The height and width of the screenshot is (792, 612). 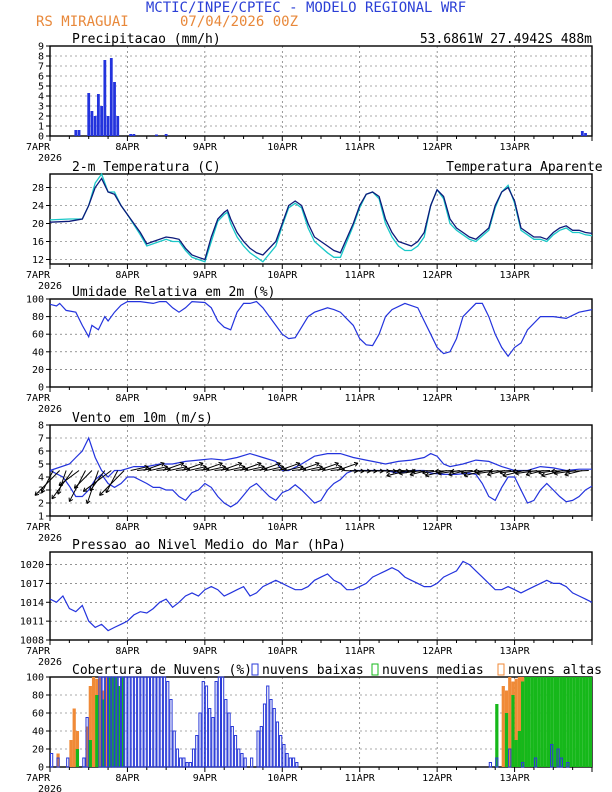 I want to click on pressure-line, so click(x=321, y=596).